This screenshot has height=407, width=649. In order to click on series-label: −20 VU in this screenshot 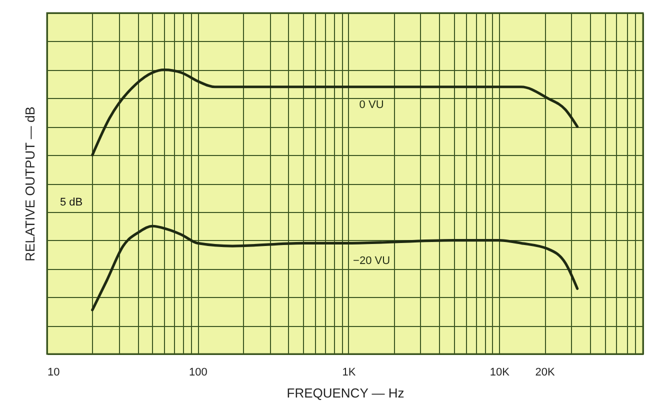, I will do `click(371, 261)`.